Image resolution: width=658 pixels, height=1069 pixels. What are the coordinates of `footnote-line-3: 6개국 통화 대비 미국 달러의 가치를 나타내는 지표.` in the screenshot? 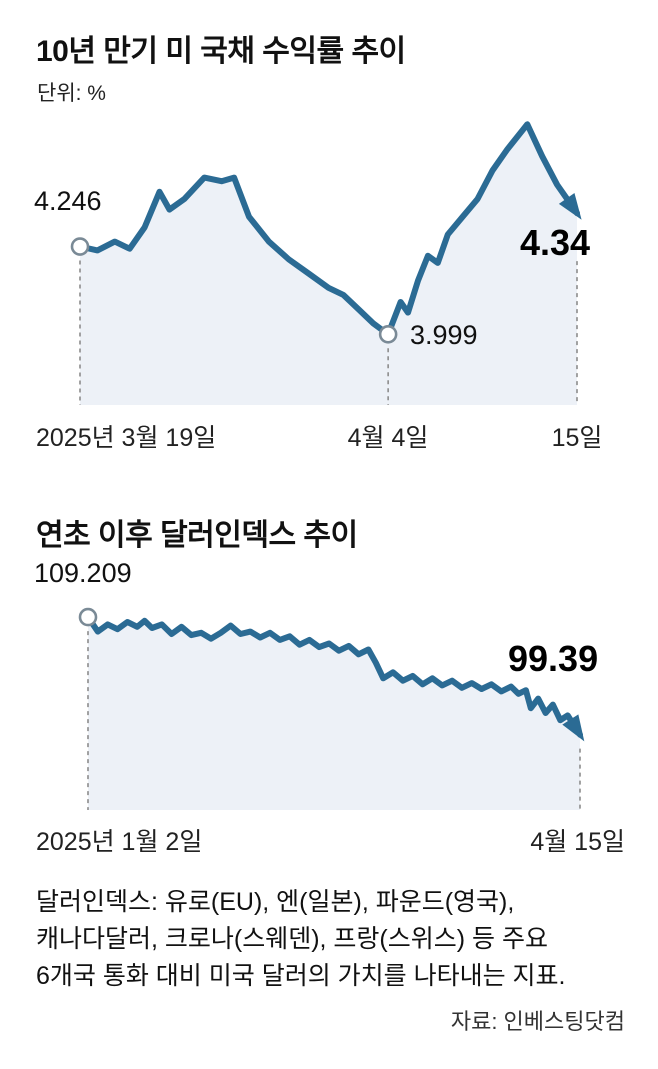 It's located at (301, 976).